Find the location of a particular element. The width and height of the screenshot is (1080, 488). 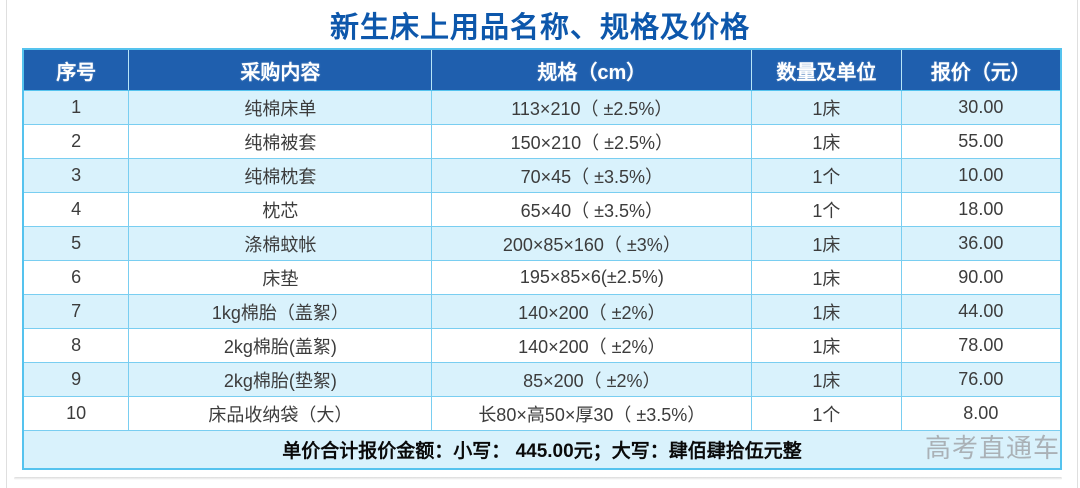

table-row: 8 2kg棉胎(盖絮) 140×200（ ±2%） 1床 78.00 is located at coordinates (542, 345).